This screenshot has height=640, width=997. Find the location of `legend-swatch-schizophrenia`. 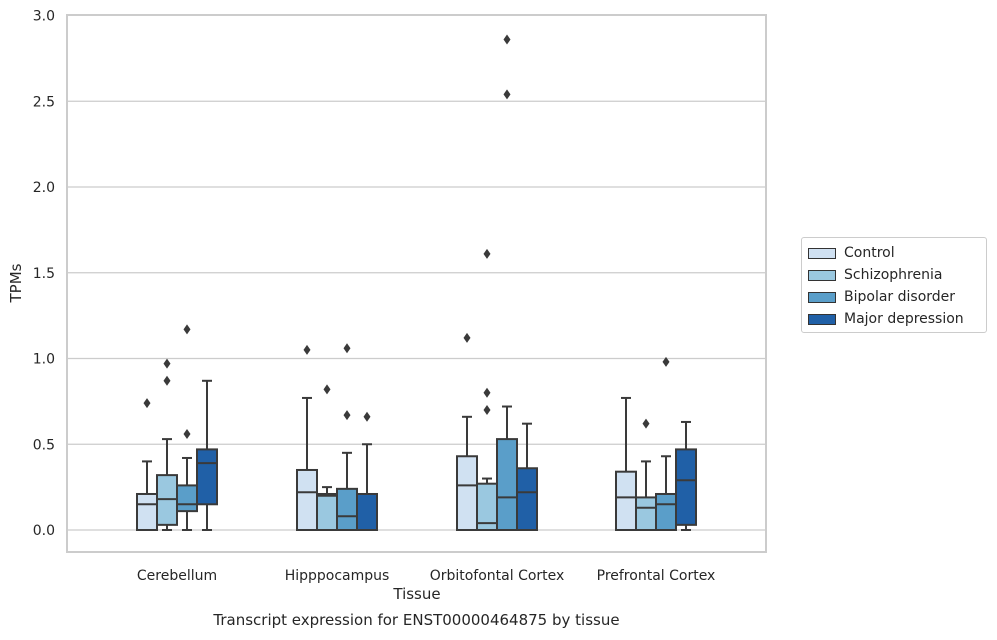

legend-swatch-schizophrenia is located at coordinates (822, 275).